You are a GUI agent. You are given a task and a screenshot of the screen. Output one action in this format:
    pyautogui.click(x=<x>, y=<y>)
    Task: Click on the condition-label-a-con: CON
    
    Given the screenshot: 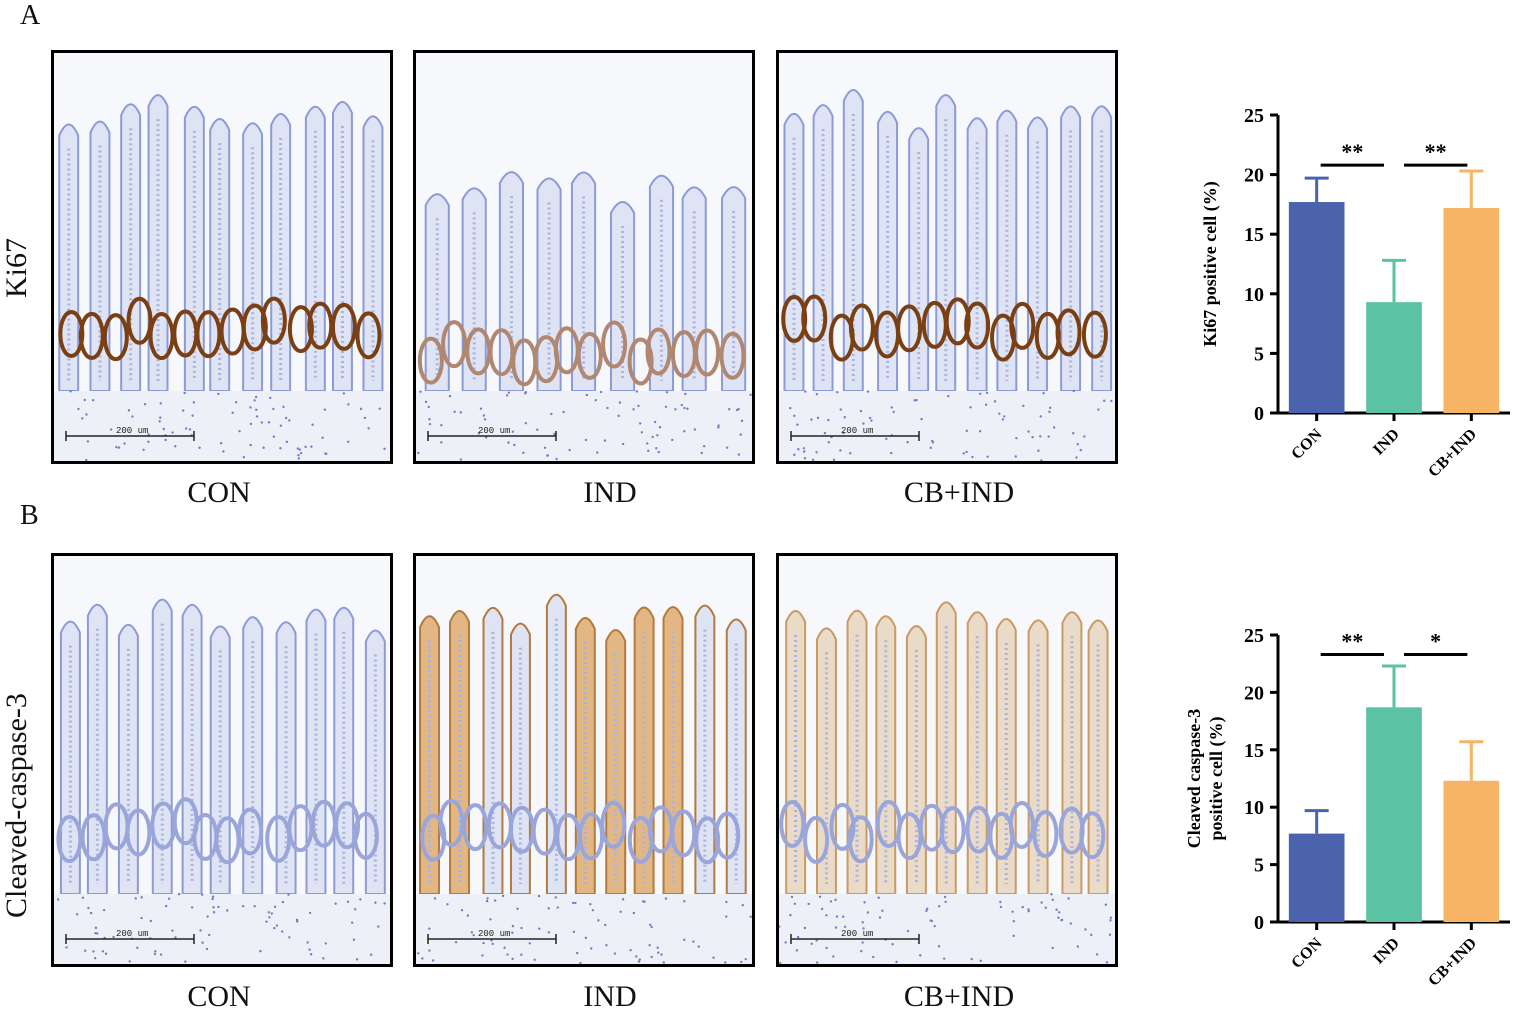 What is the action you would take?
    pyautogui.click(x=219, y=492)
    